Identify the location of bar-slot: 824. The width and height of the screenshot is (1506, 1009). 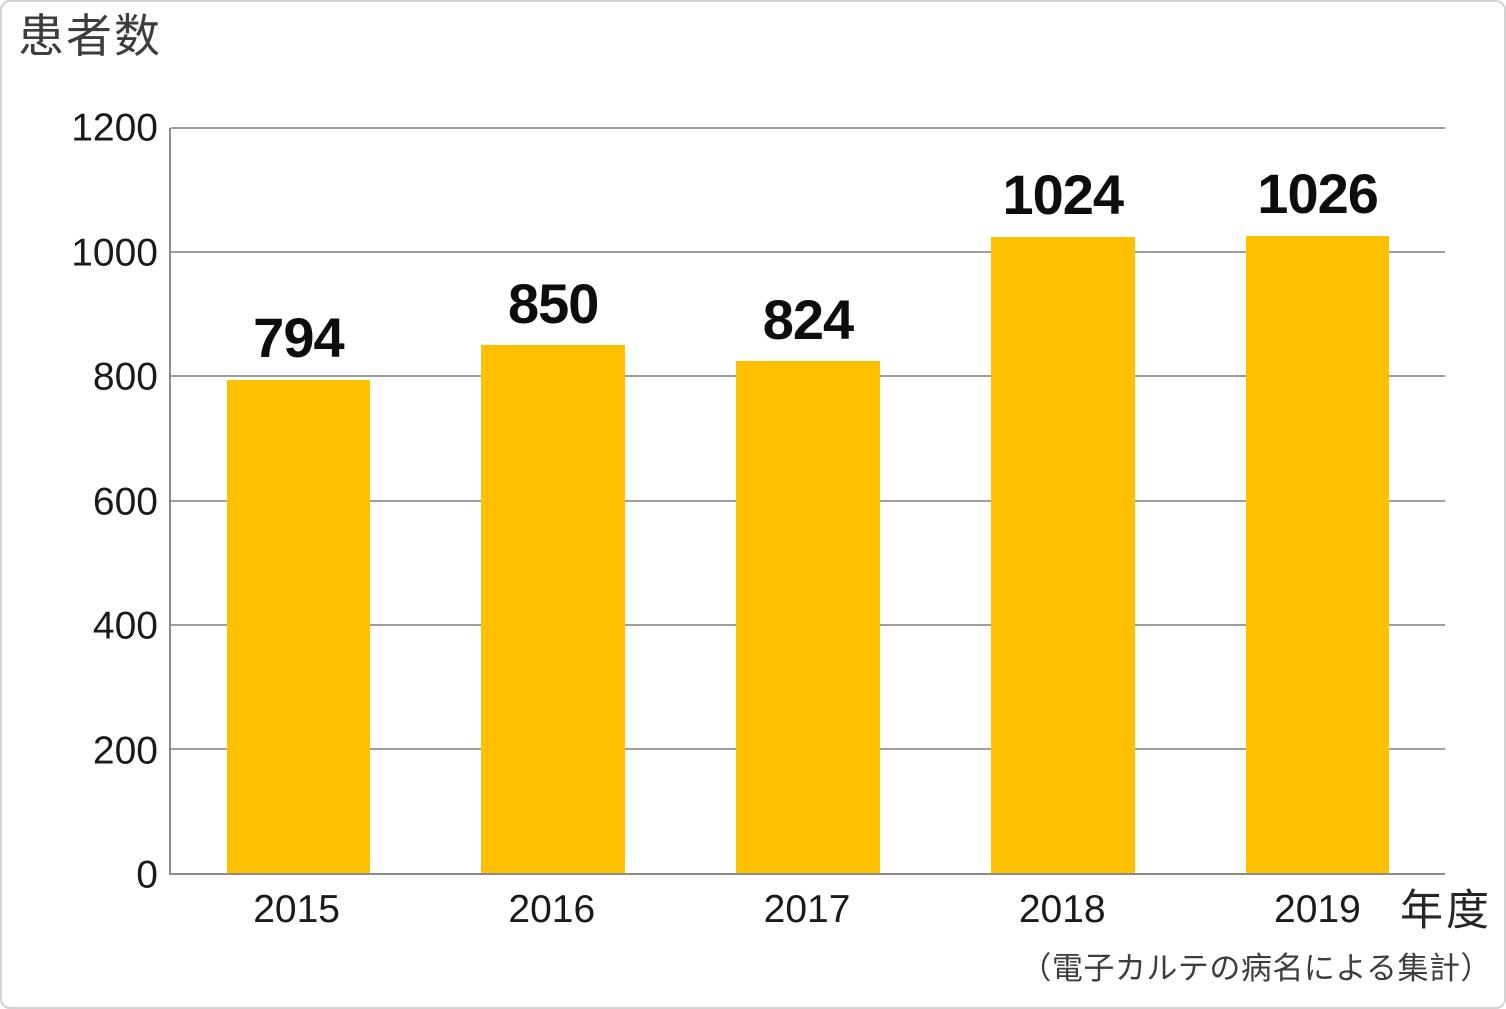
(808, 500).